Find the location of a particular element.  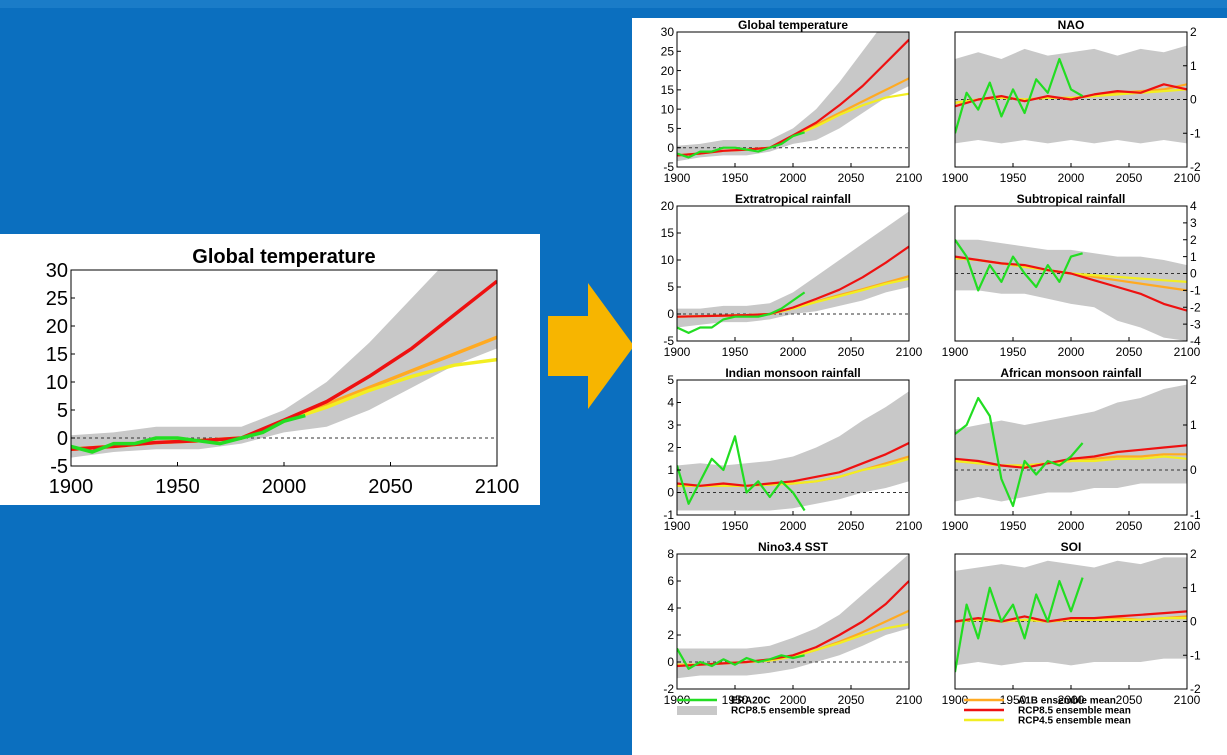

y-tick-label: -3 is located at coordinates (1195, 324).